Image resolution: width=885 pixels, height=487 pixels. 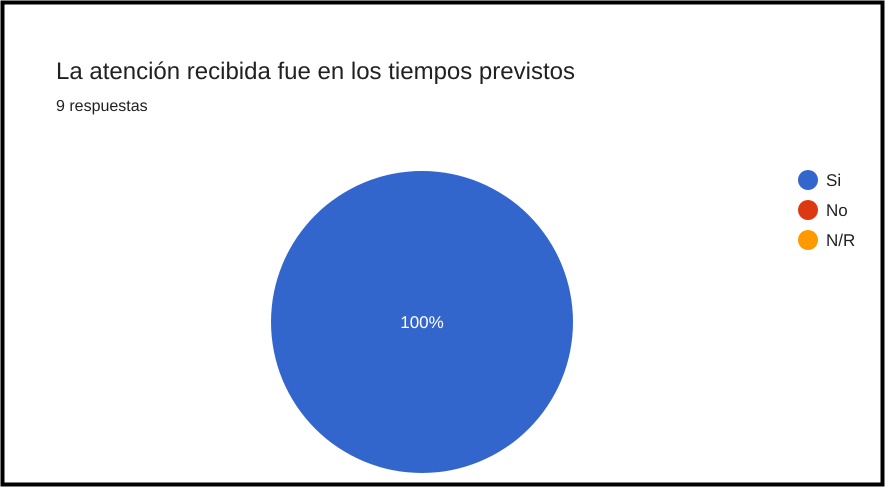 What do you see at coordinates (422, 322) in the screenshot?
I see `data-label: 100%` at bounding box center [422, 322].